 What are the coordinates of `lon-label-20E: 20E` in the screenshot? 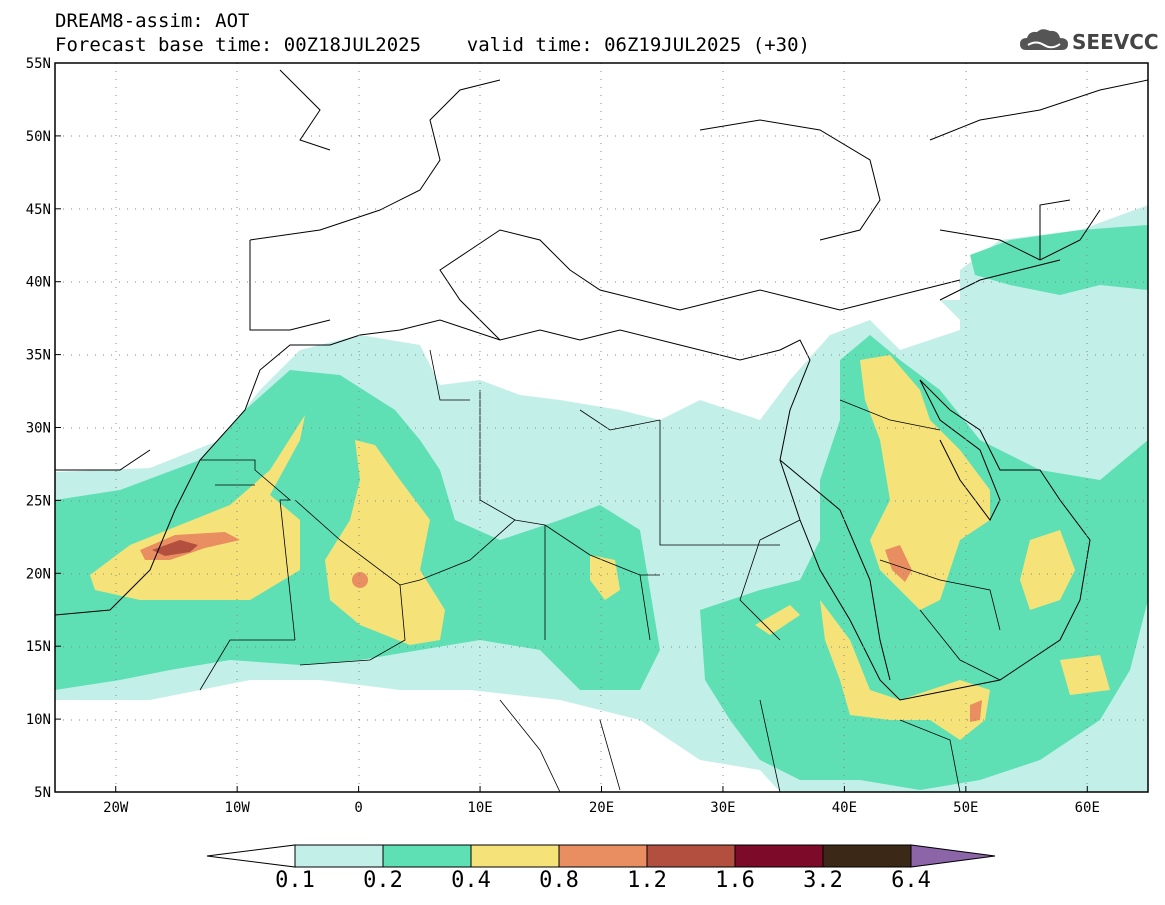 It's located at (601, 808).